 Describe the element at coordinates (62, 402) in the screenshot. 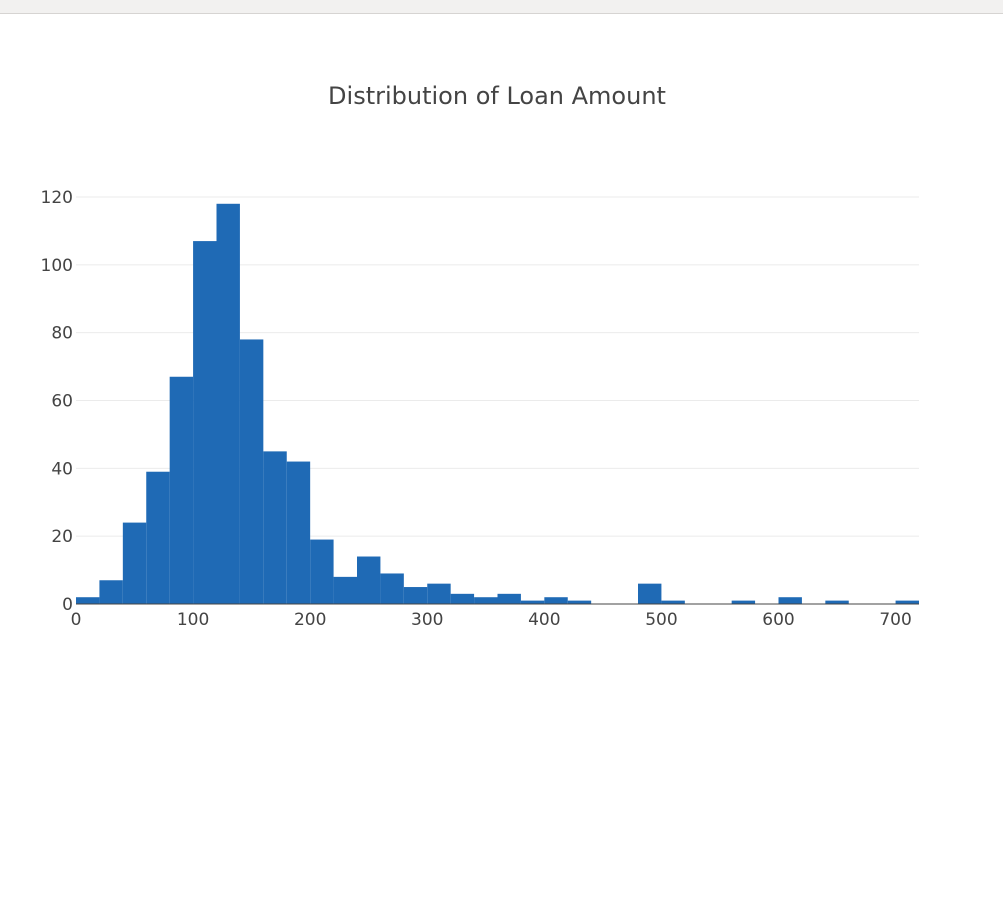

I see `y-tick-label-60: 60` at that location.